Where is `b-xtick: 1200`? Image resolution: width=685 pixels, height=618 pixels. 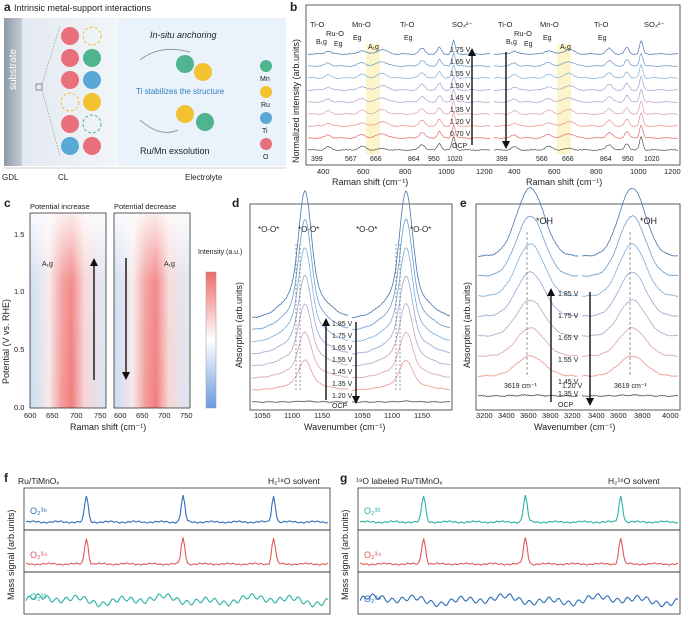
b-xtick: 1200 is located at coordinates (484, 171).